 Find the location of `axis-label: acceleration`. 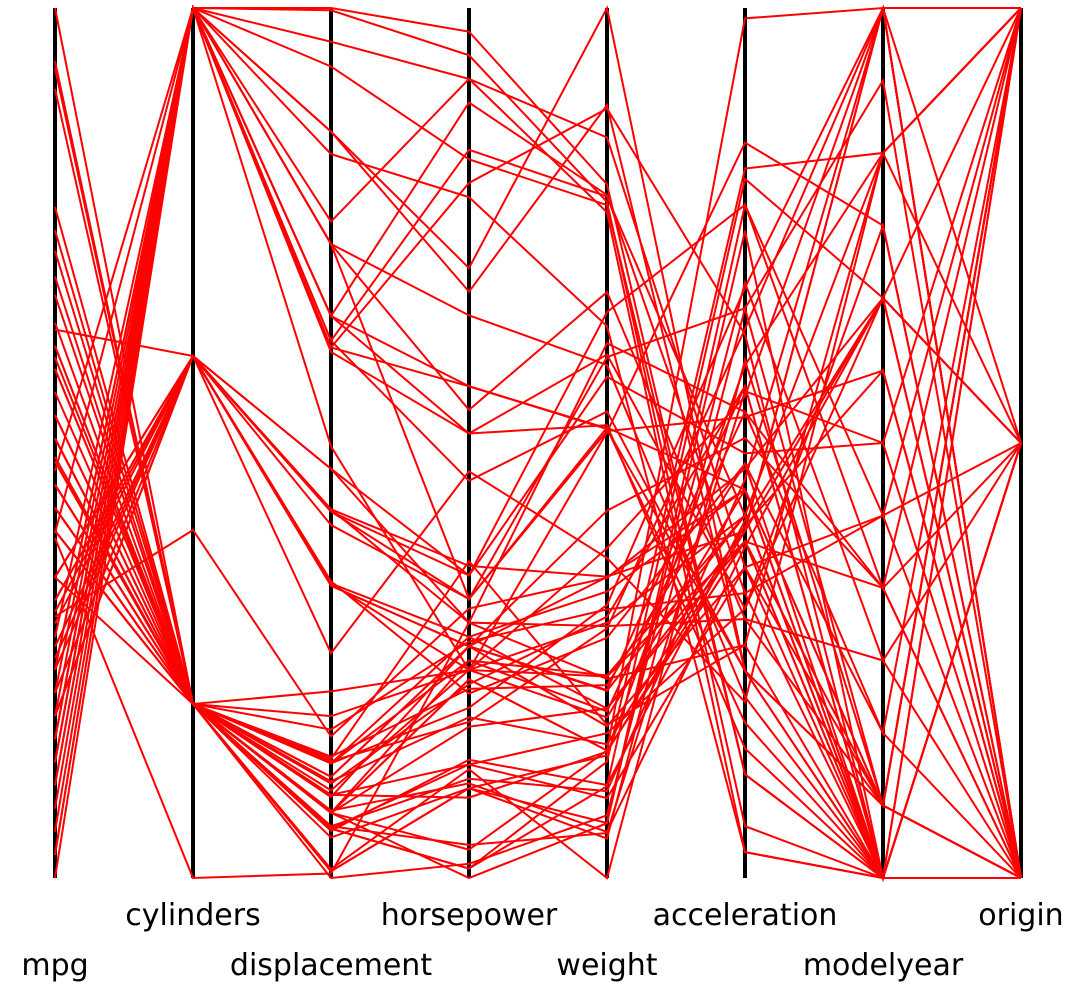

axis-label: acceleration is located at coordinates (745, 915).